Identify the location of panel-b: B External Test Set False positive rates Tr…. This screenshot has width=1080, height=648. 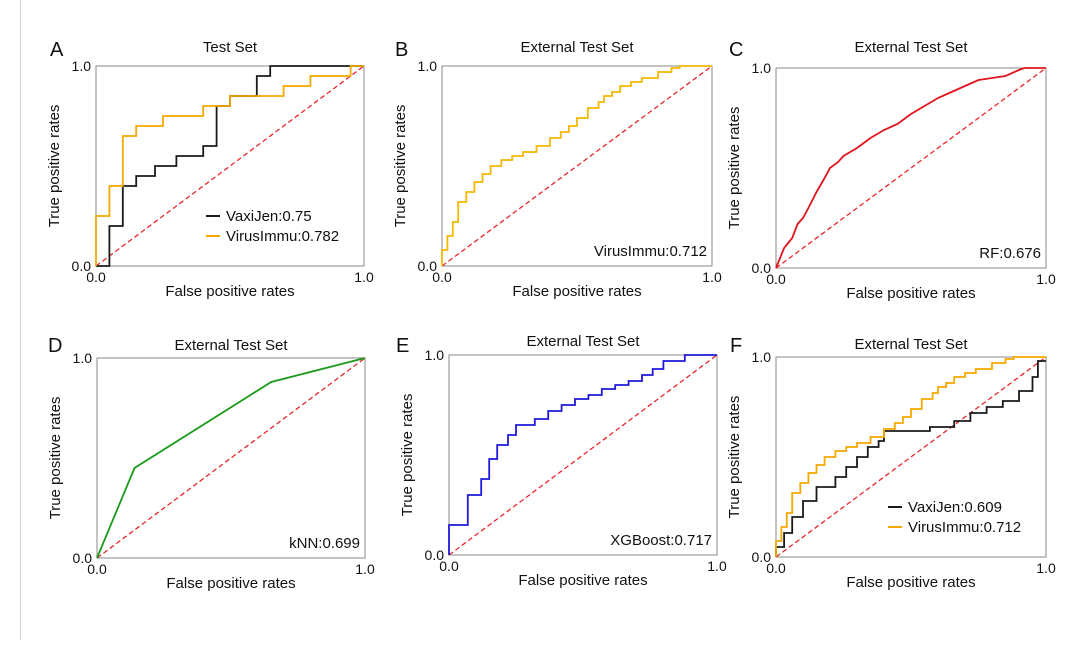
(557, 169).